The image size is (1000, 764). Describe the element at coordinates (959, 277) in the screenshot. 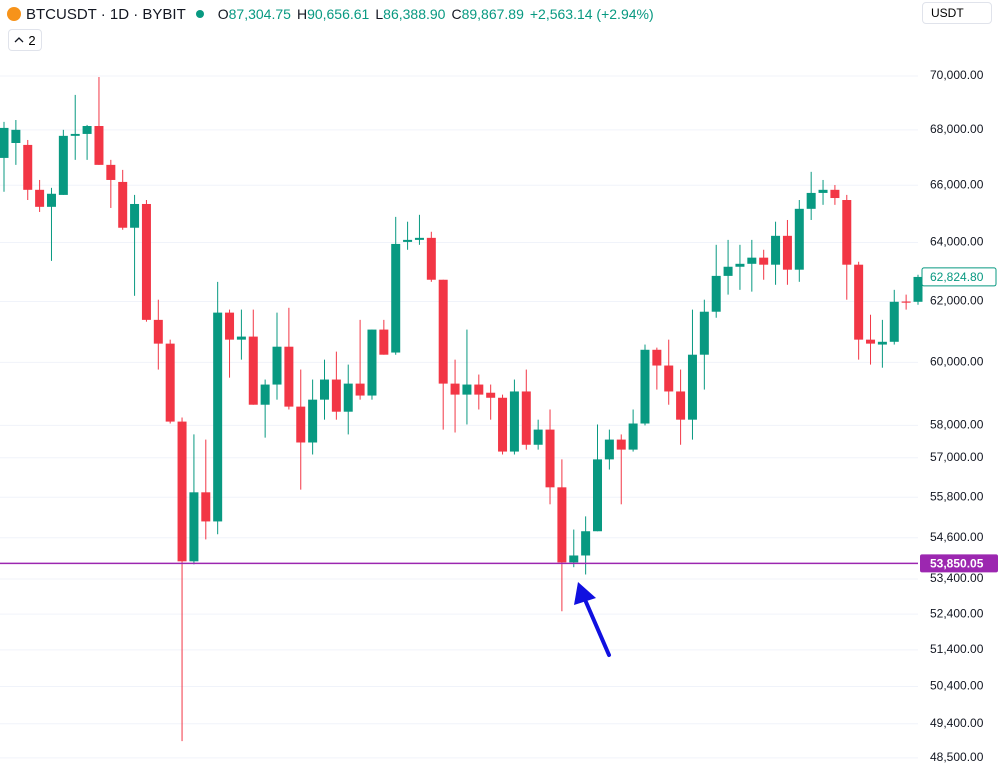

I see `last-price-box` at that location.